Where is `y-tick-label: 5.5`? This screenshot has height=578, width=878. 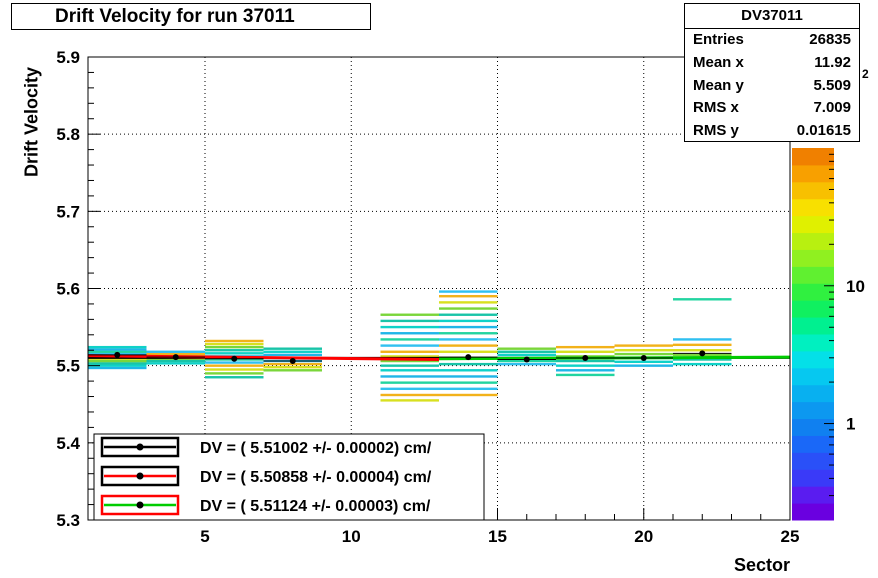
y-tick-label: 5.5 is located at coordinates (68, 366).